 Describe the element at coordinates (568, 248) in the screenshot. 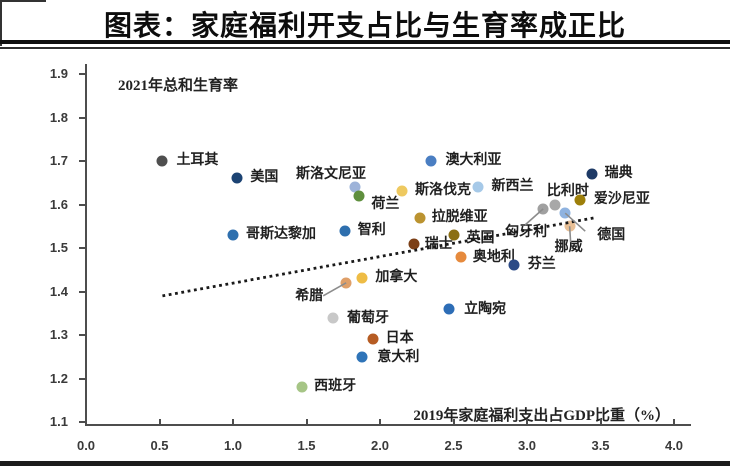

I see `data-point-label: 挪威` at that location.